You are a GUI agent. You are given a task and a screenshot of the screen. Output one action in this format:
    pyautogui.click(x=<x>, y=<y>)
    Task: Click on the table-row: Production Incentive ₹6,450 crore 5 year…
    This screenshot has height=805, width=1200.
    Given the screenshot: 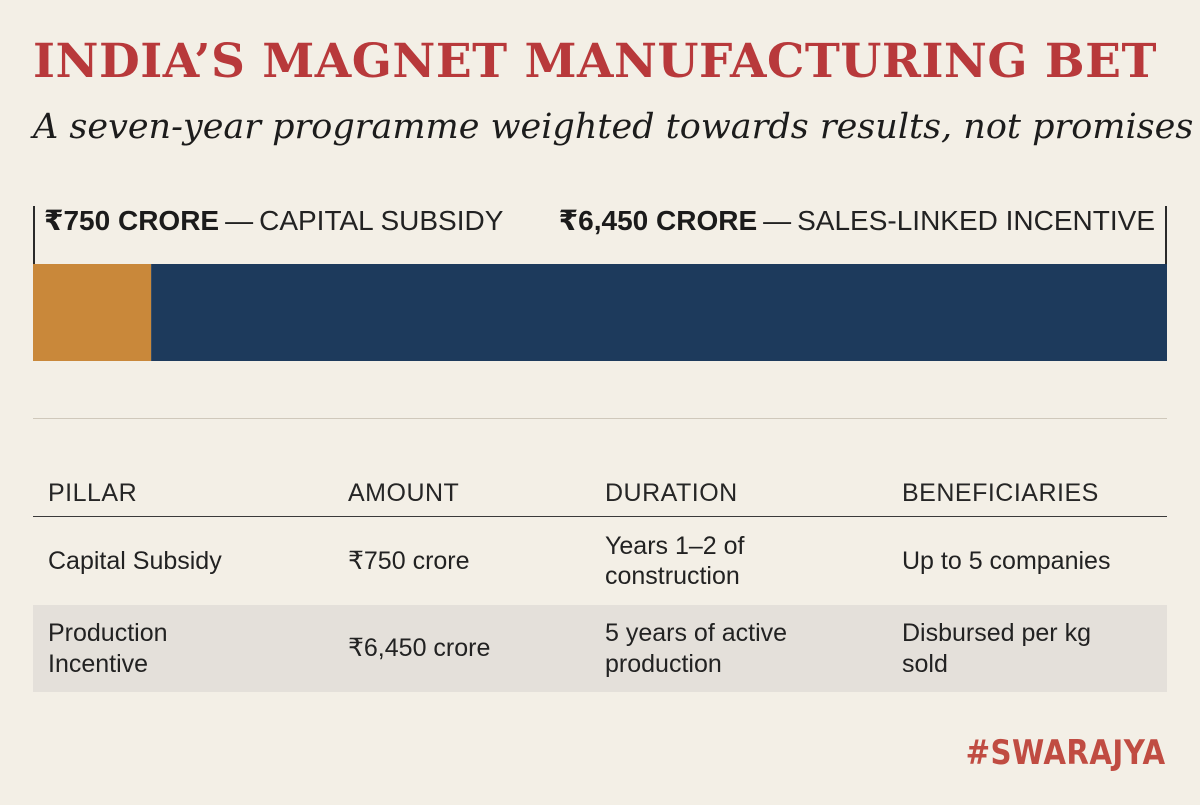 What is the action you would take?
    pyautogui.click(x=600, y=648)
    